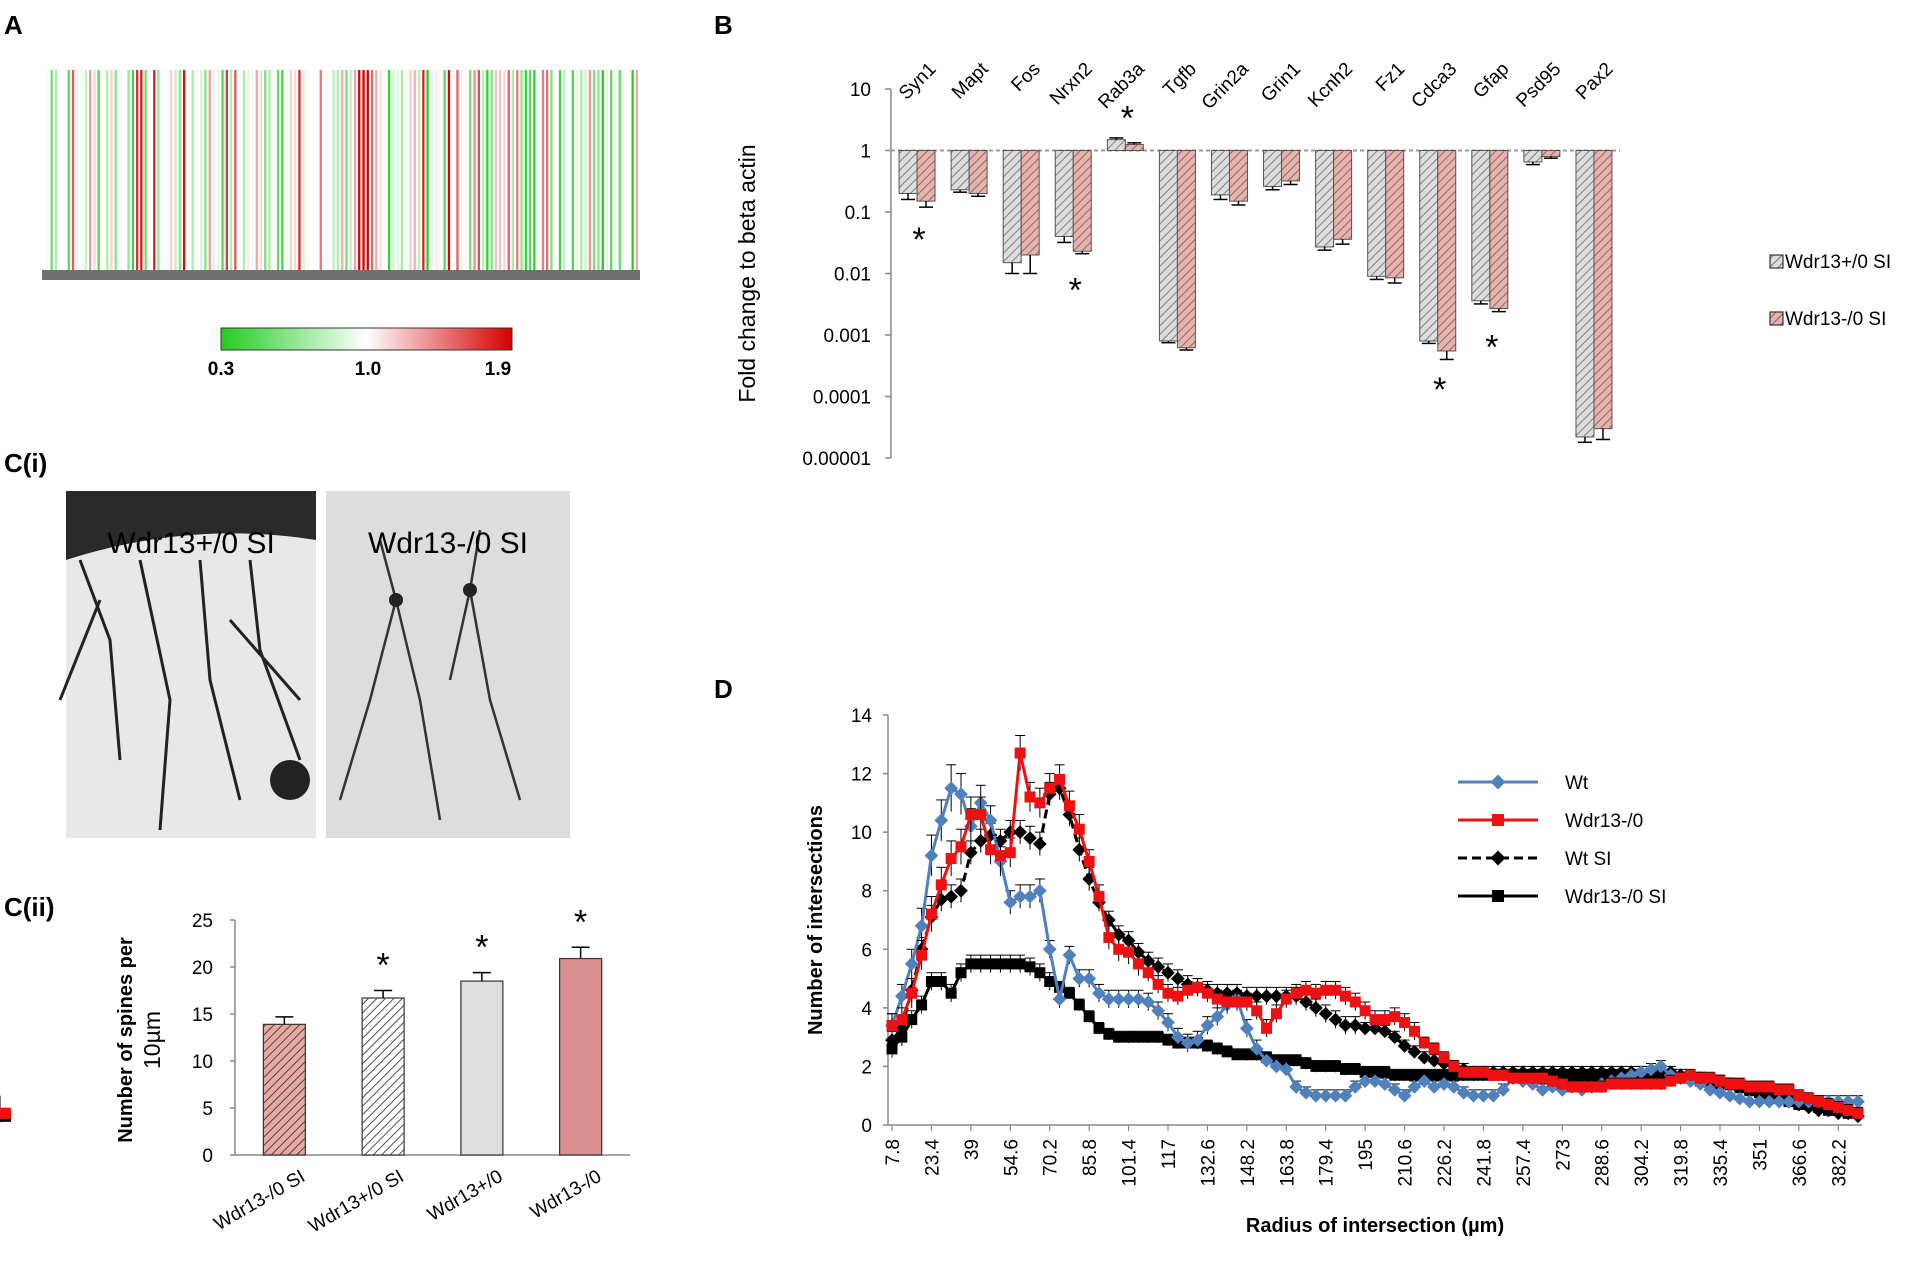  Describe the element at coordinates (1011, 1157) in the screenshot. I see `chart-d-x-tick-label: 54.6` at that location.